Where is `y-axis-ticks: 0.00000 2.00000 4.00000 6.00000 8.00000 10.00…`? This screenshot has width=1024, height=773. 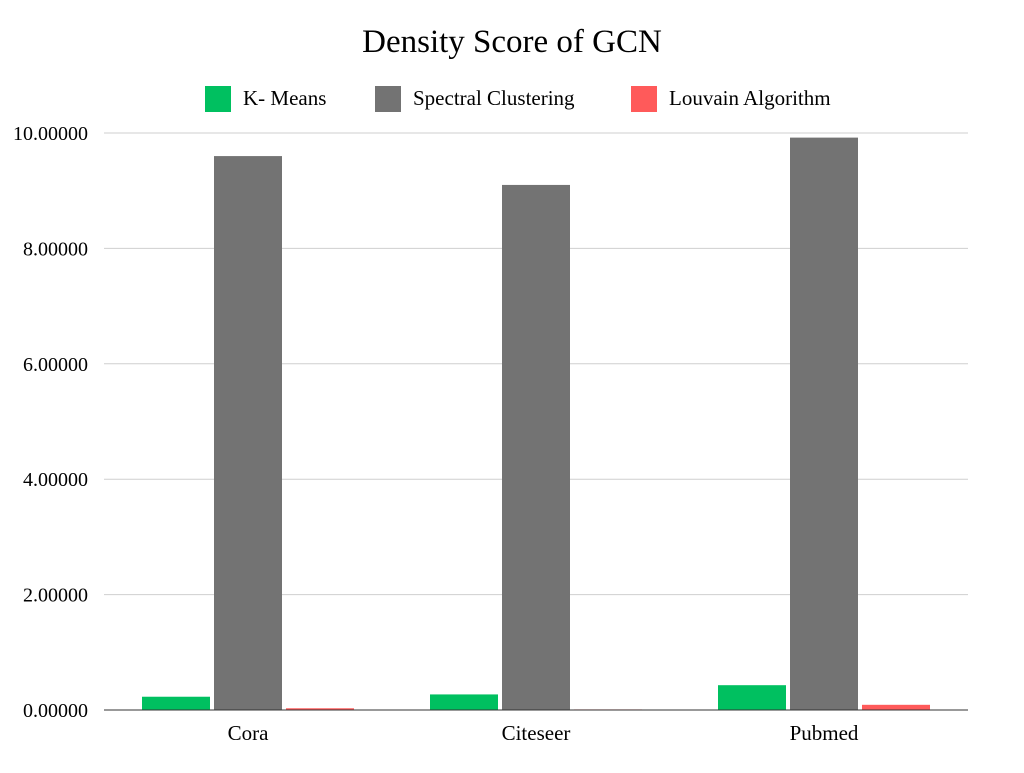 y-axis-ticks: 0.00000 2.00000 4.00000 6.00000 8.00000 10.00… is located at coordinates (50, 422).